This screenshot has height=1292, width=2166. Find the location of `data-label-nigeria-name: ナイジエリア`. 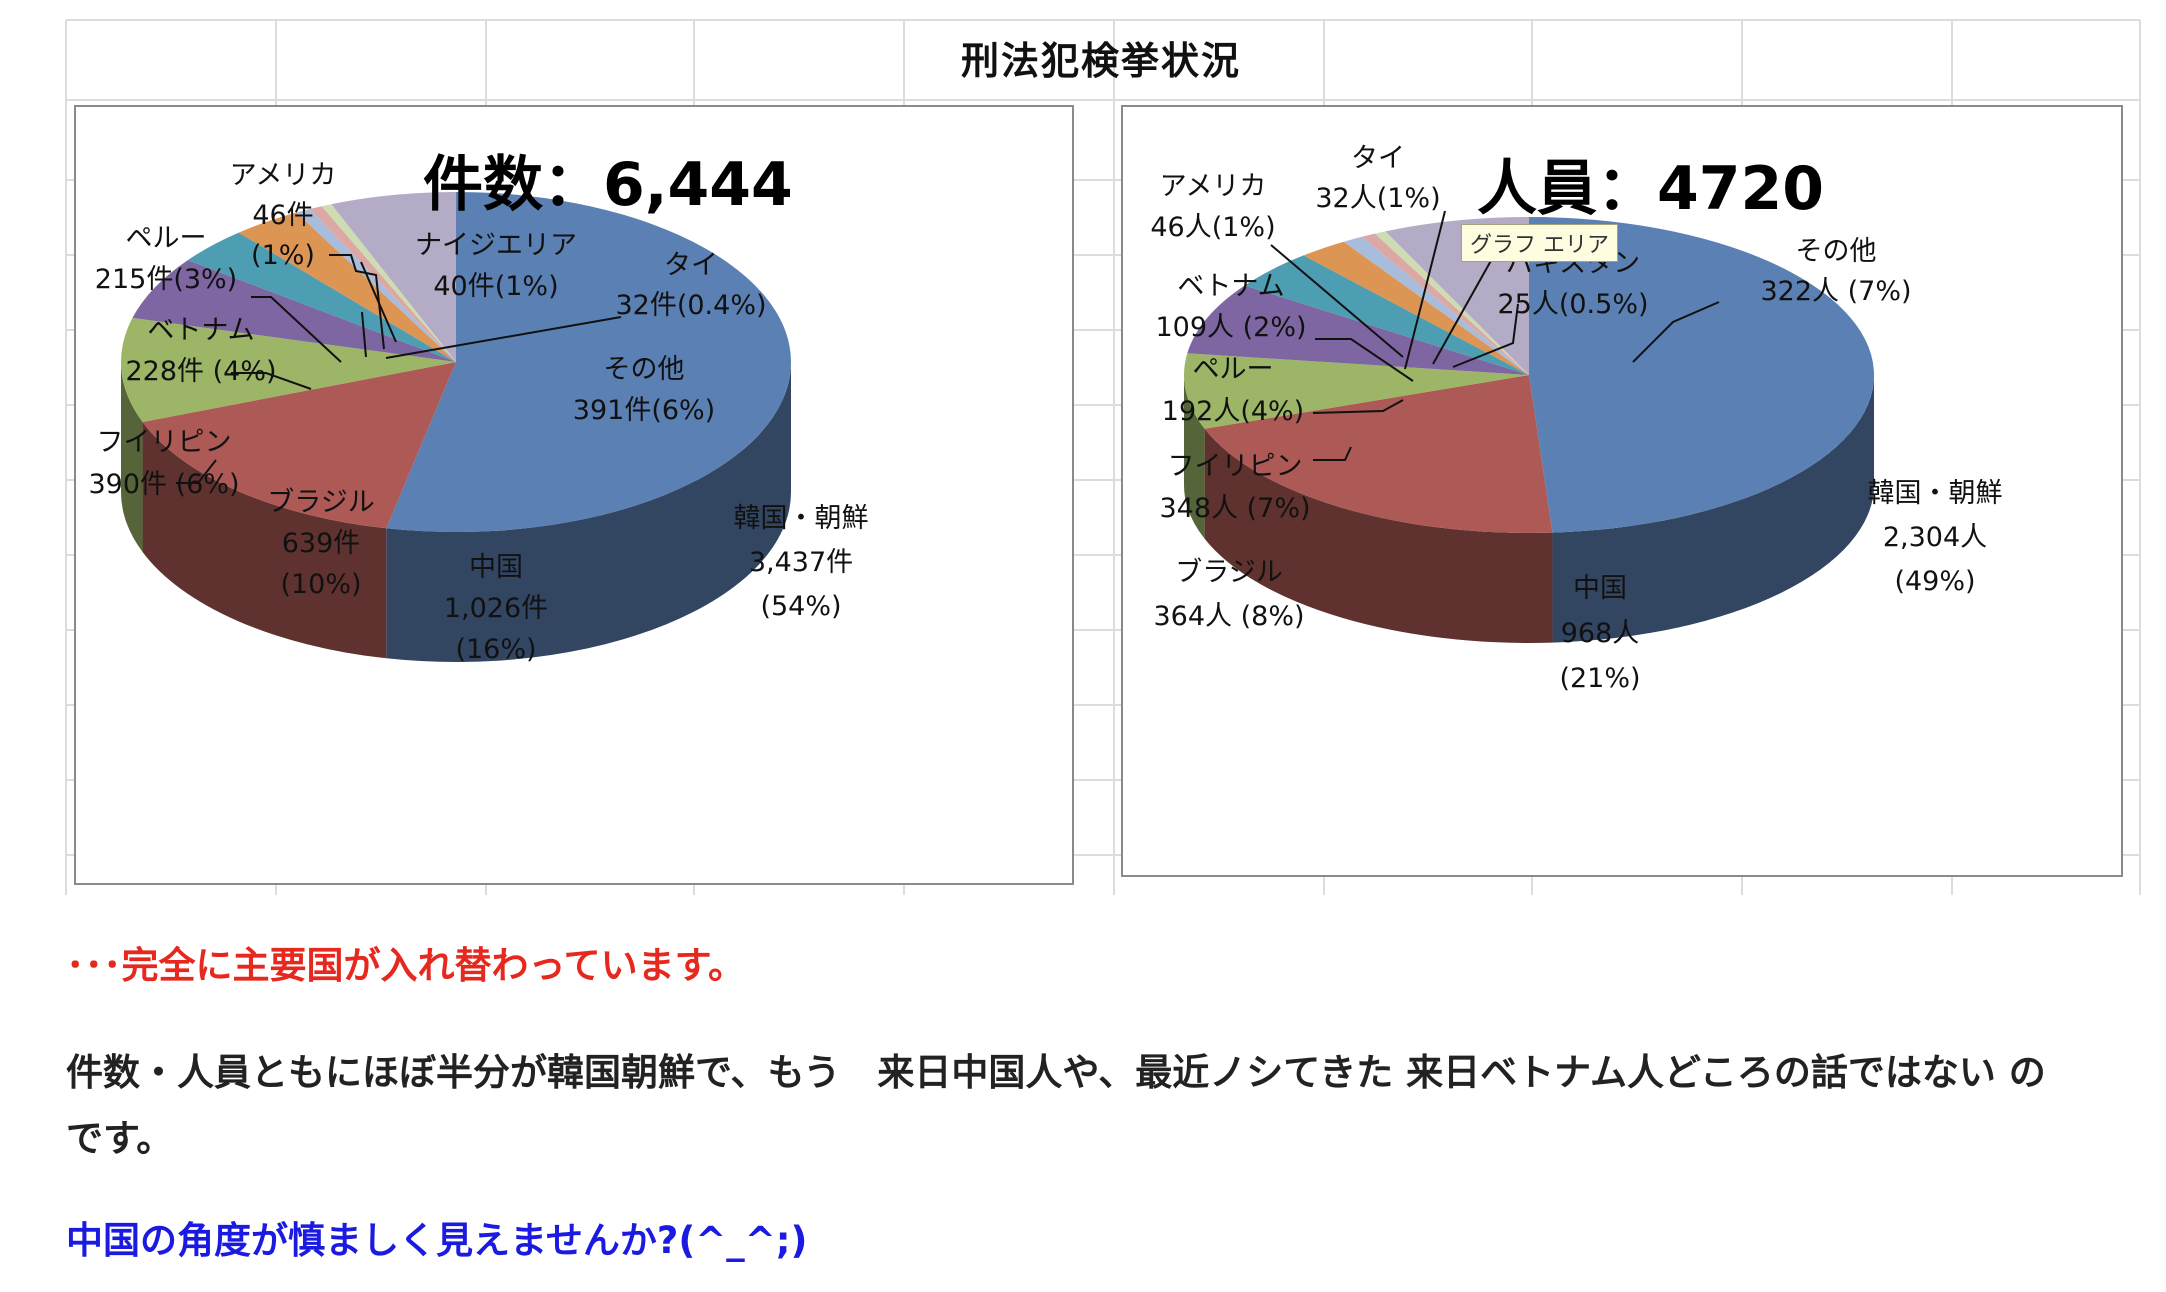

data-label-nigeria-name: ナイジエリア is located at coordinates (496, 245).